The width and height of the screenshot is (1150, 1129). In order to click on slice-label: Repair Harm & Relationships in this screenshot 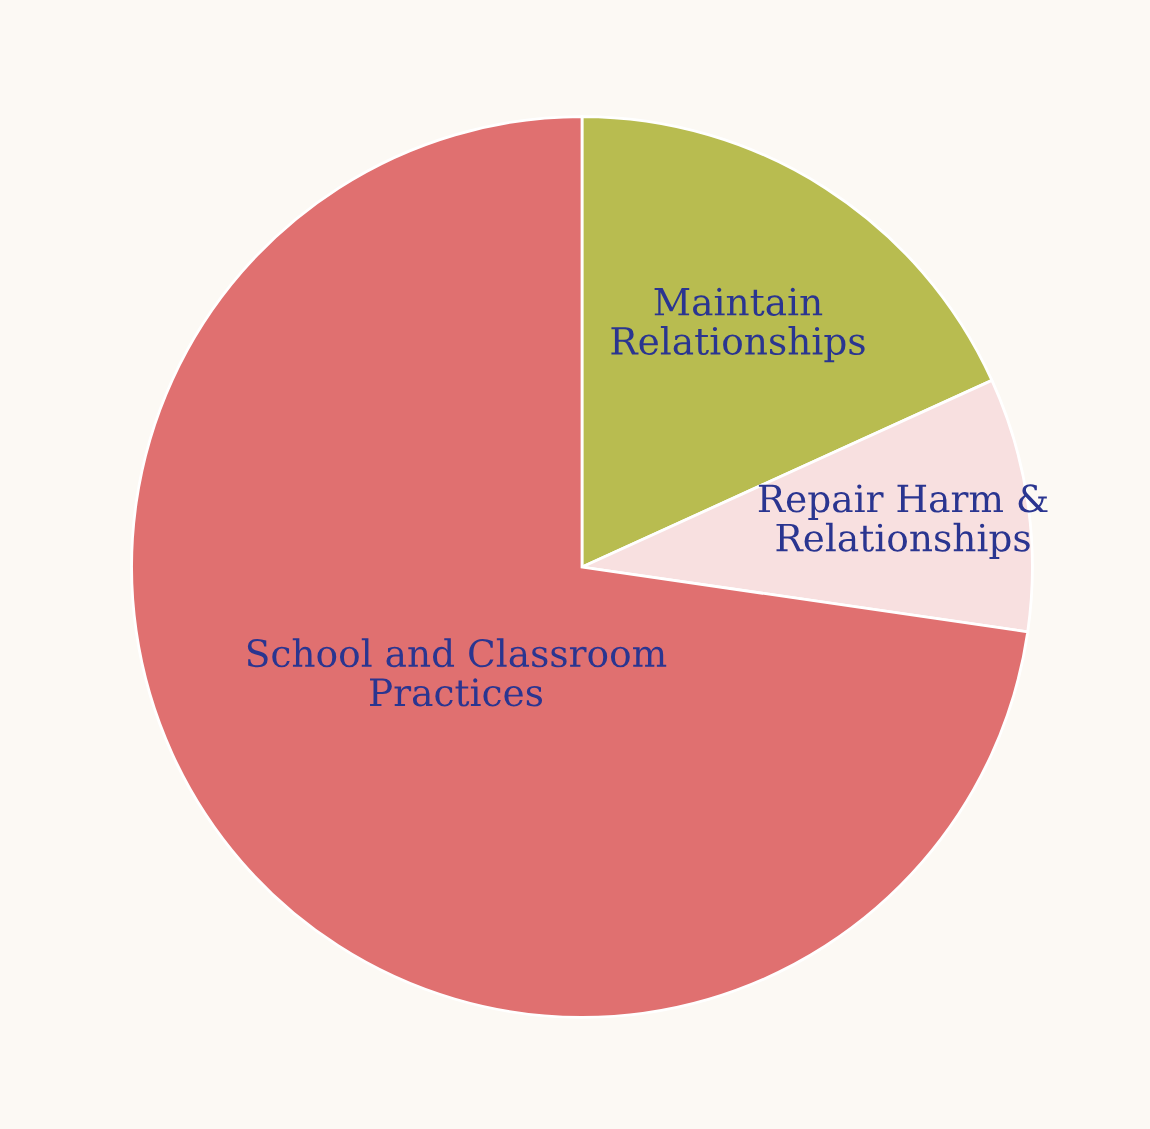, I will do `click(903, 522)`.